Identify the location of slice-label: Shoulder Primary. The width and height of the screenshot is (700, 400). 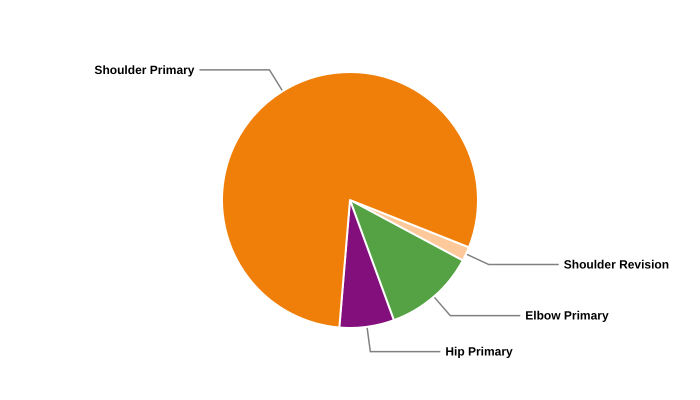
(144, 69).